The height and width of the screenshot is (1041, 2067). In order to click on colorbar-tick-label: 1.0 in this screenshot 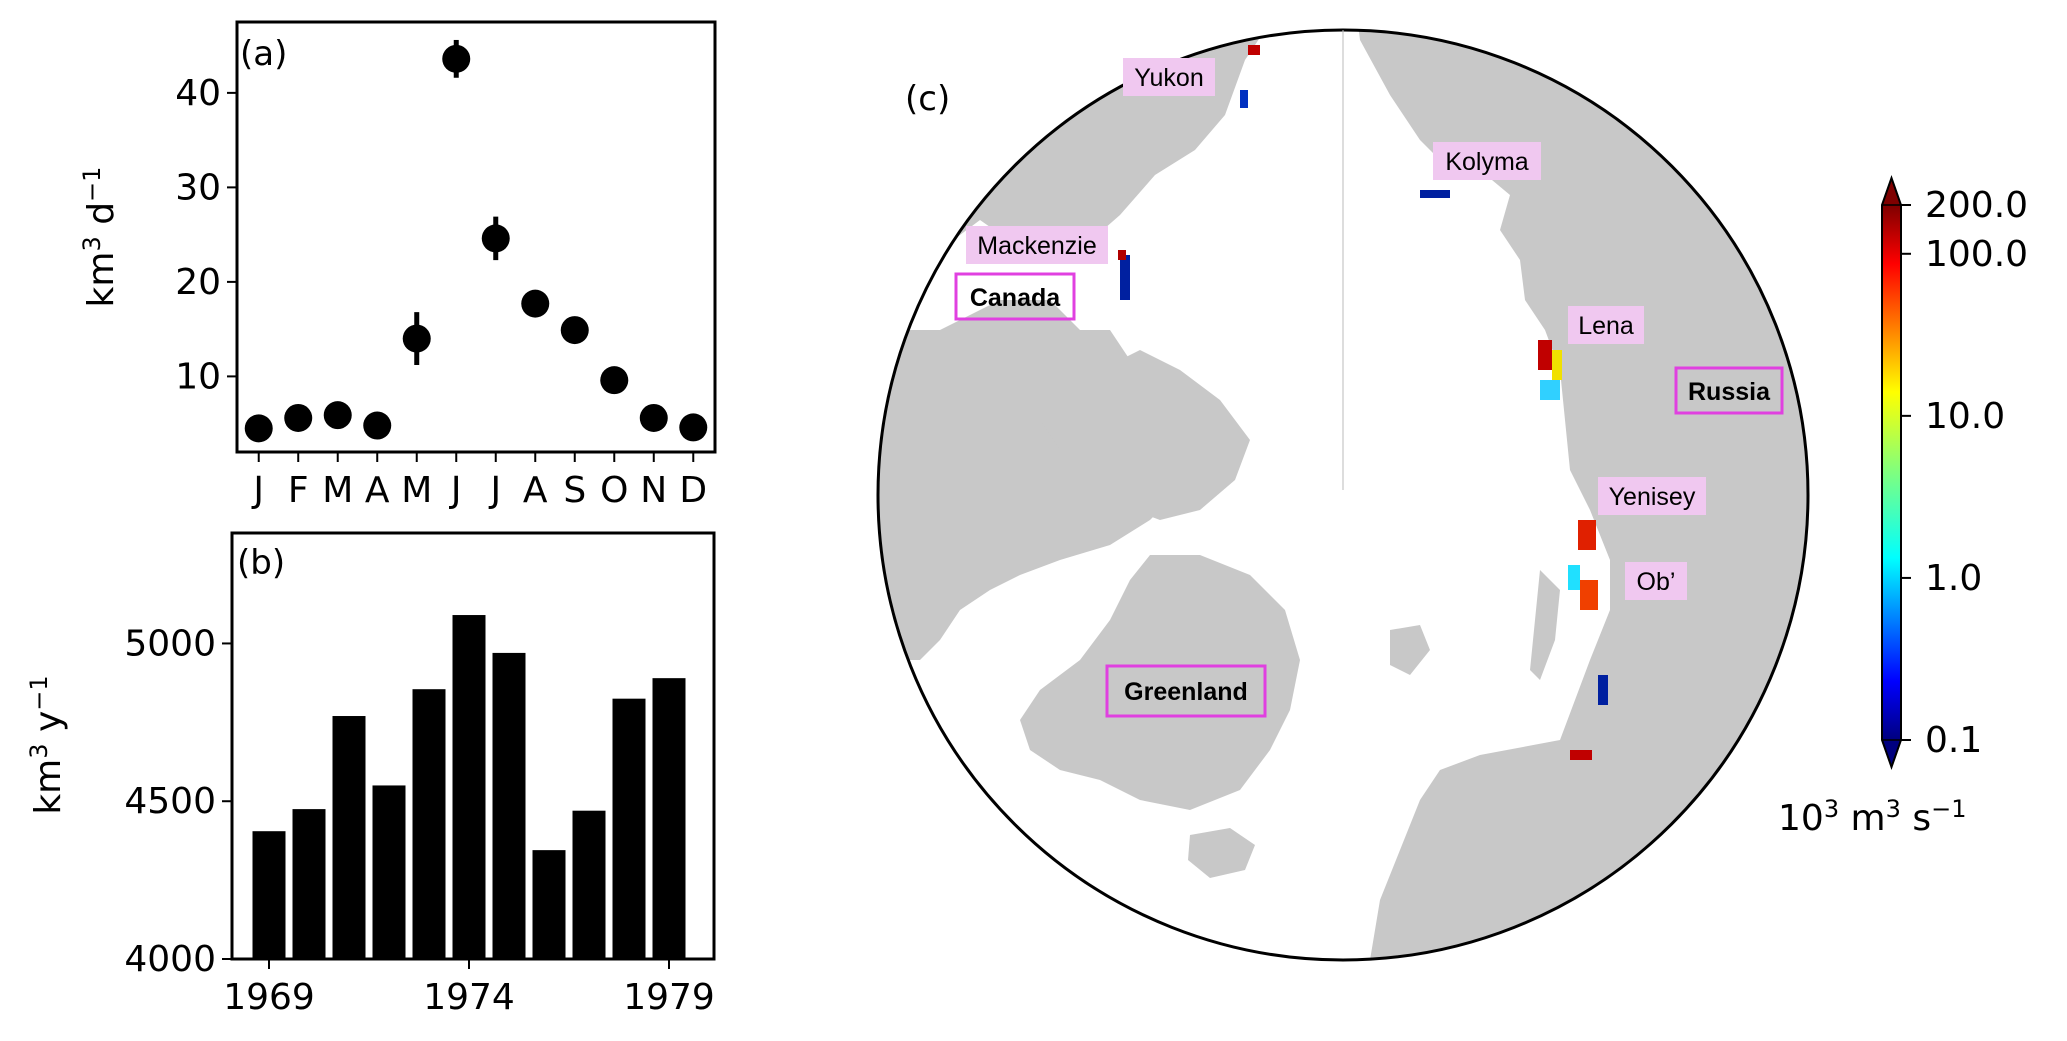, I will do `click(1953, 578)`.